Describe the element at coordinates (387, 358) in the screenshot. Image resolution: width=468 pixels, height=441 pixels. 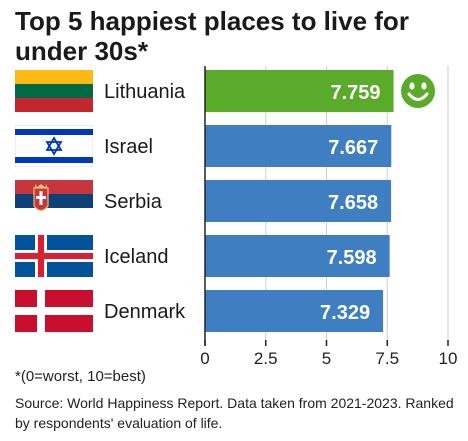
I see `tick-label: 7.5` at that location.